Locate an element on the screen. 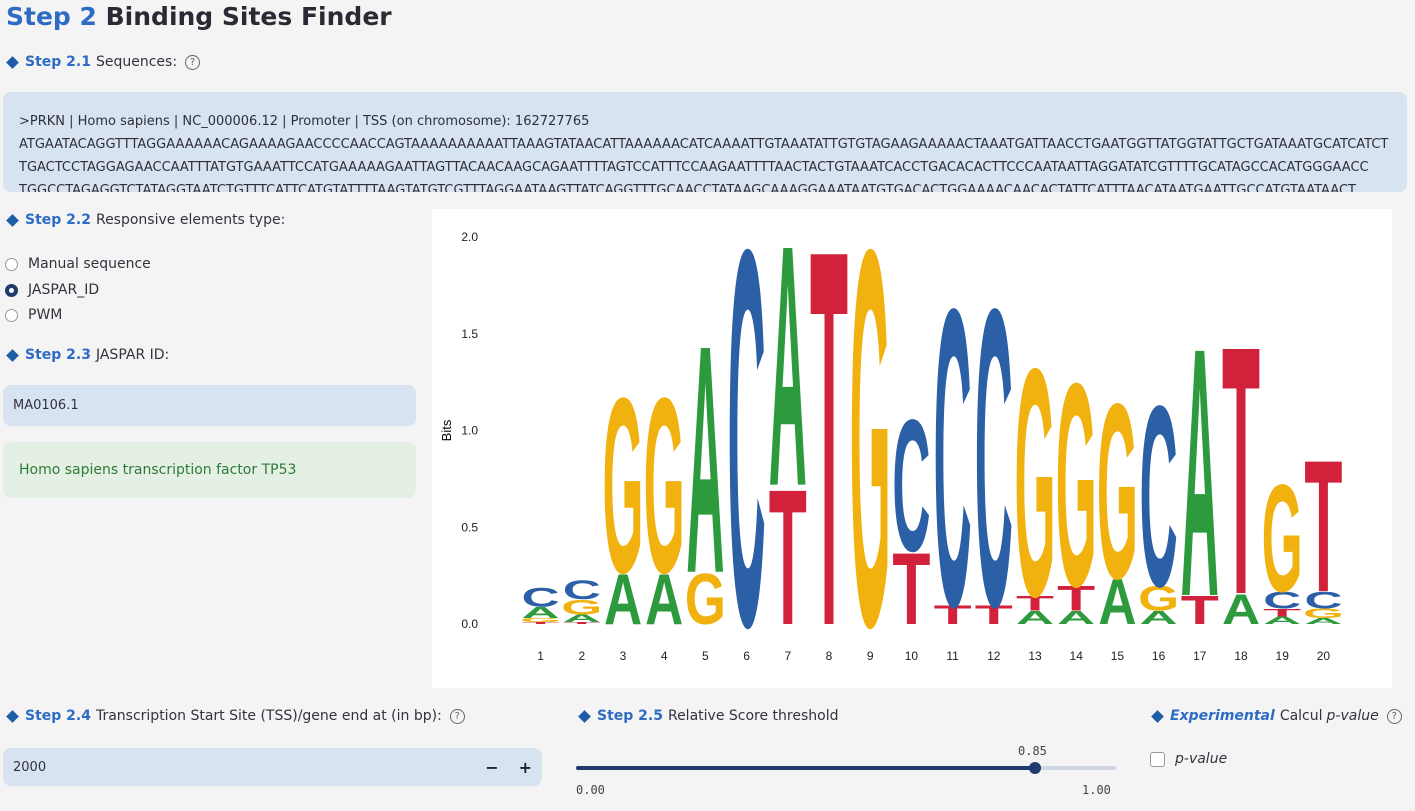  step-2-2-number: Step 2.2 is located at coordinates (58, 220).